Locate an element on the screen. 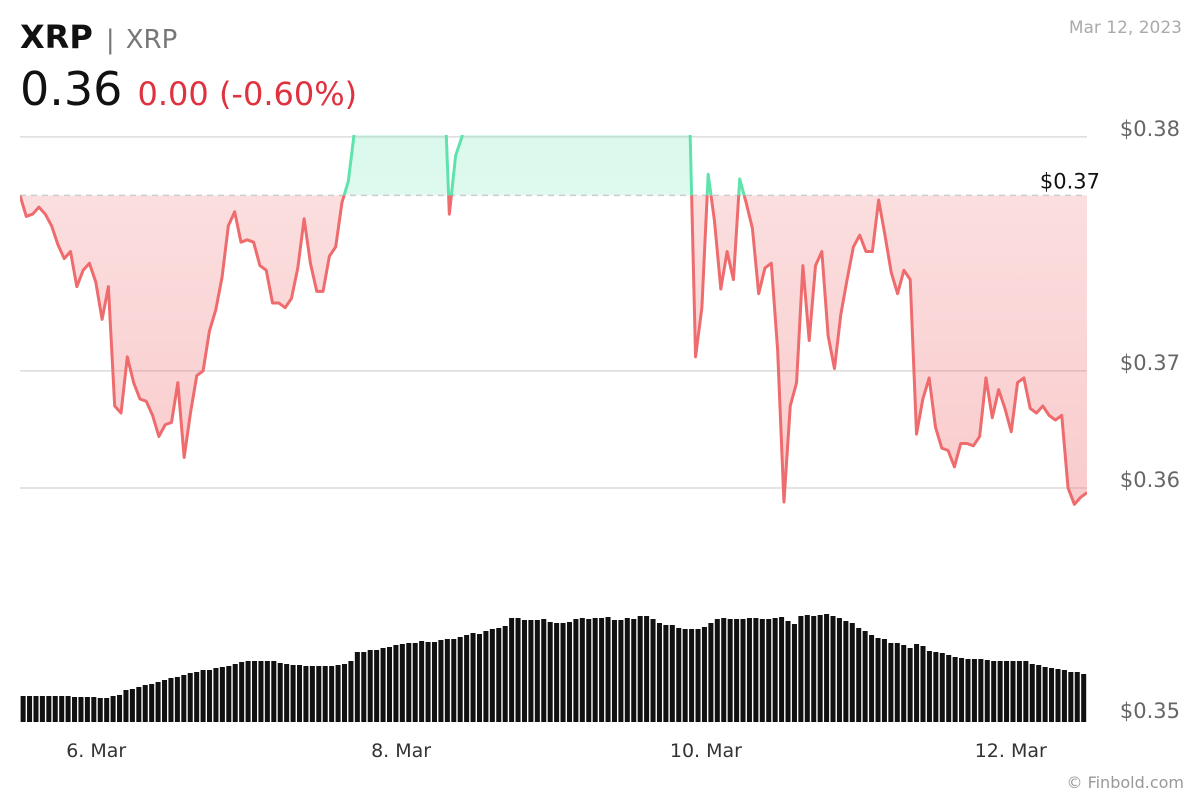  price-row: 0.36 0.00 (-0.60%) is located at coordinates (188, 89).